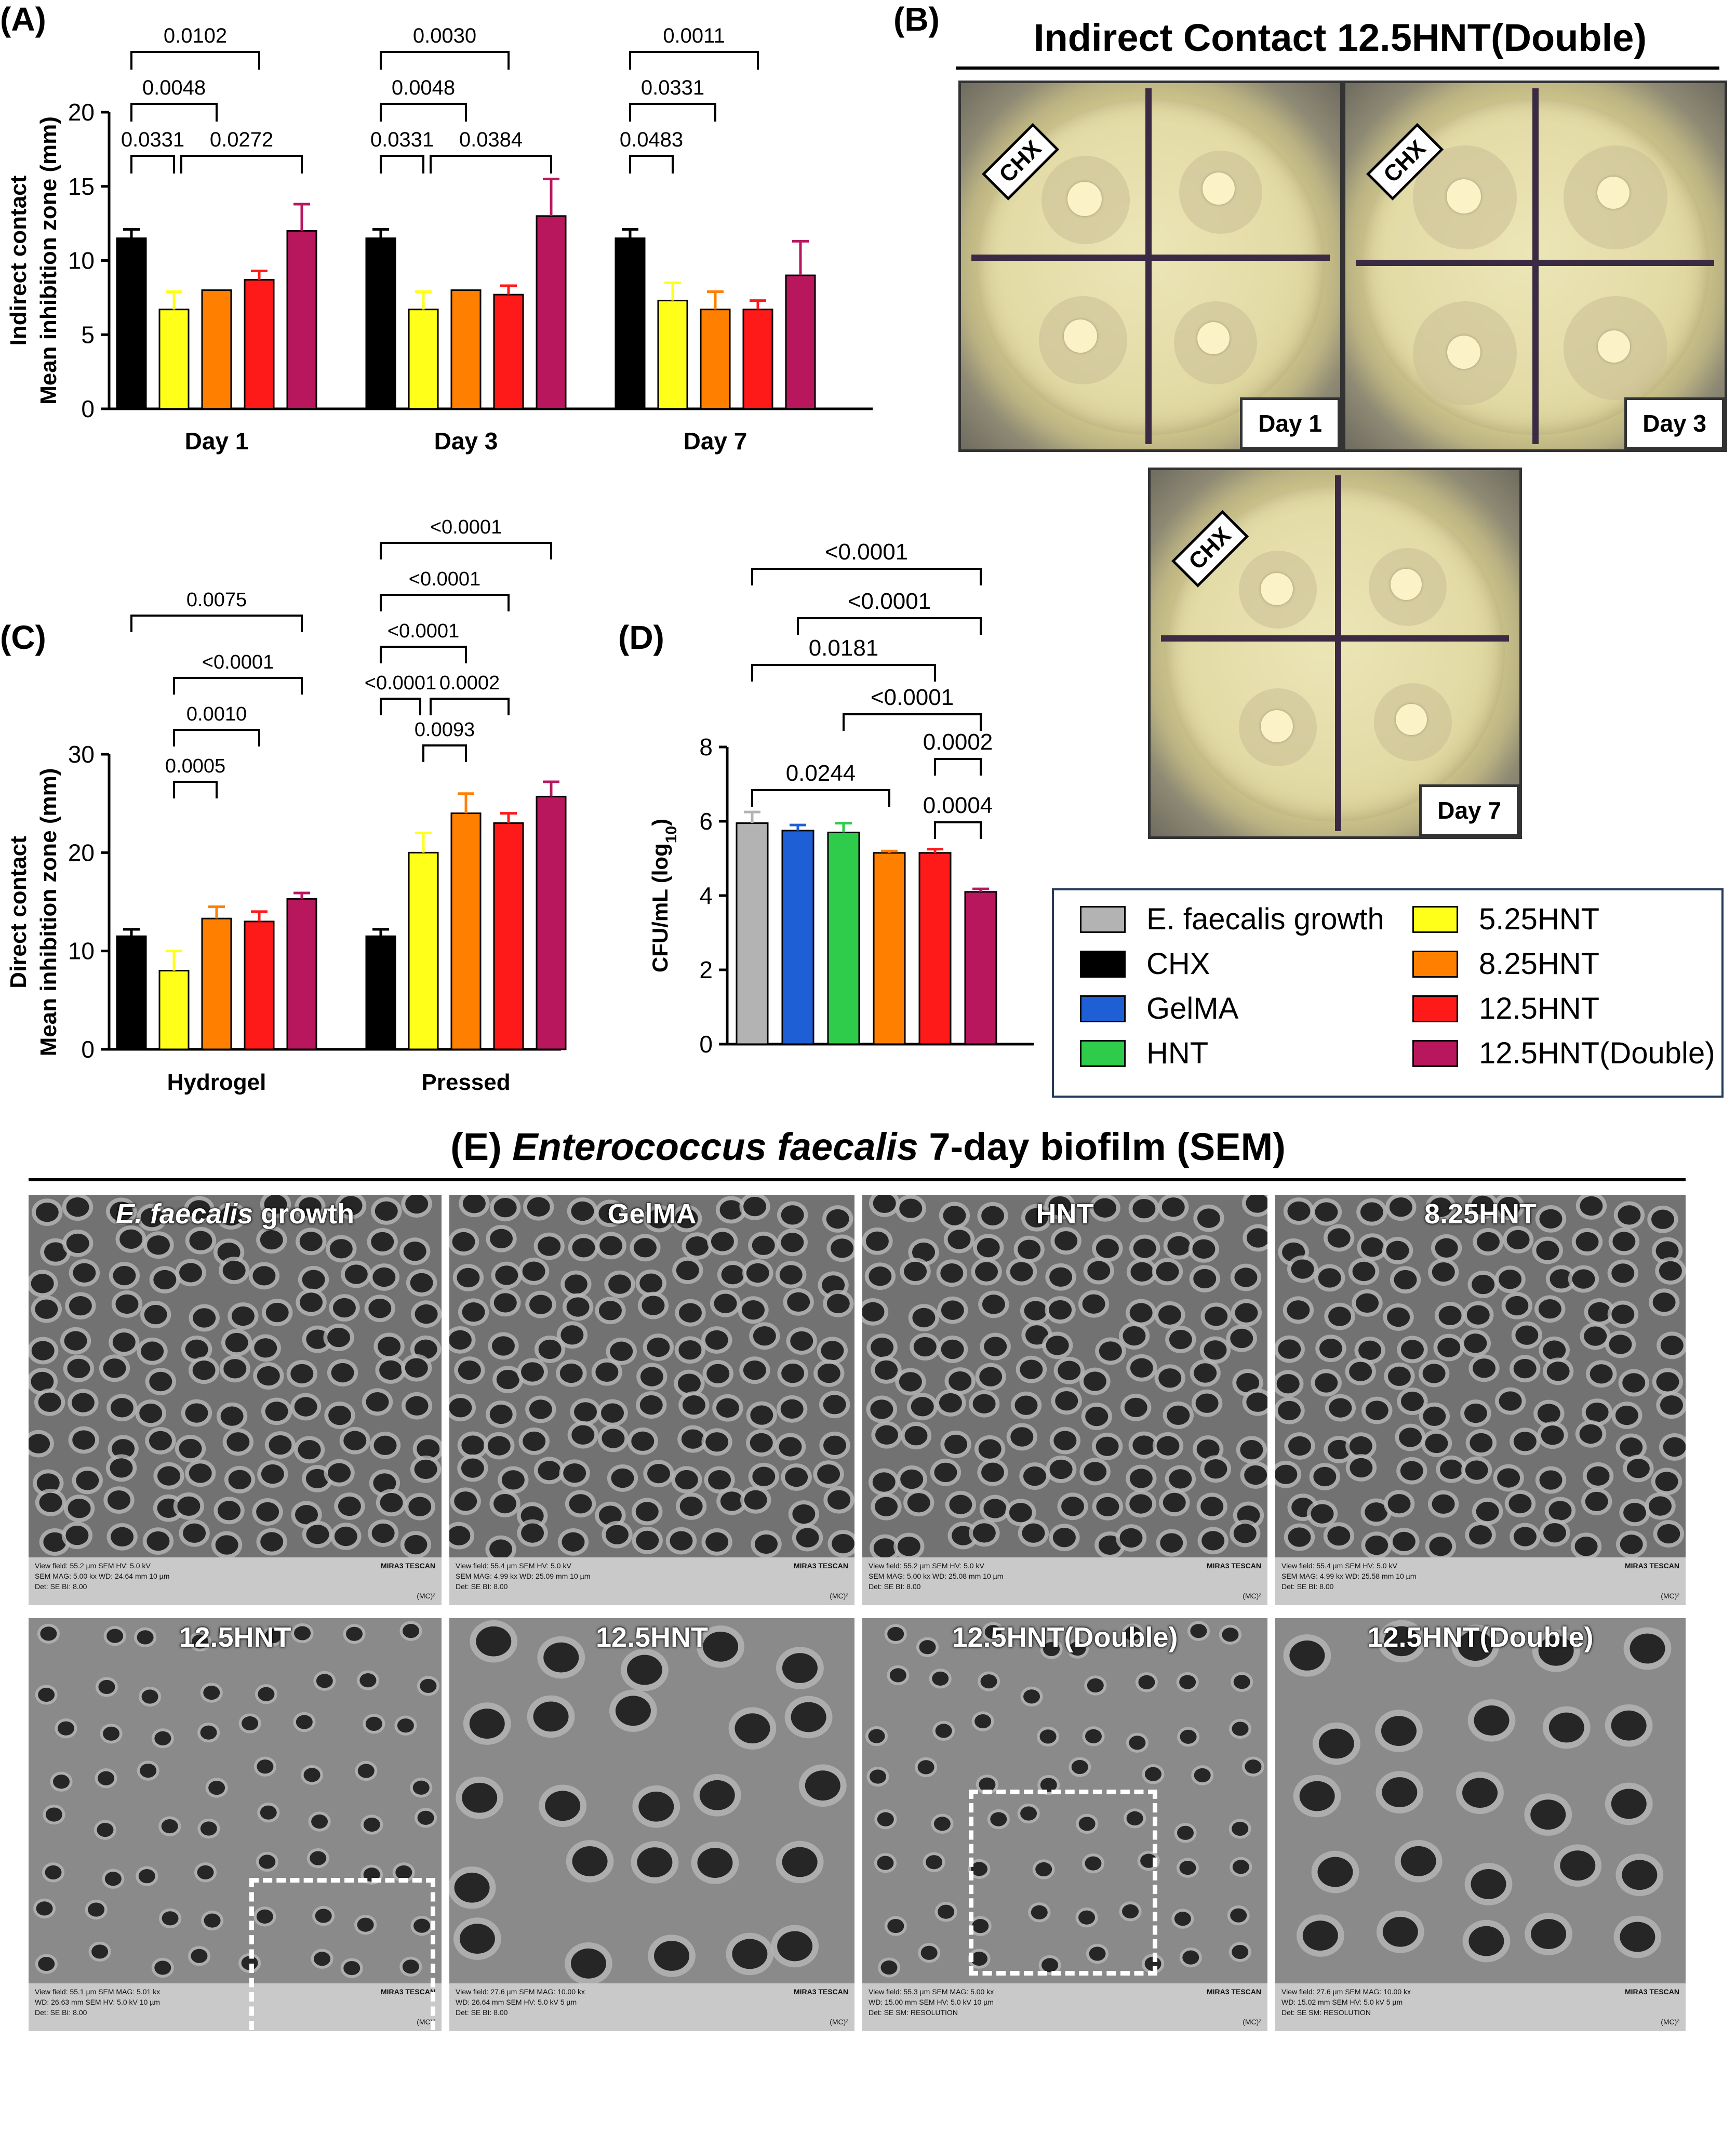  Describe the element at coordinates (1145, 963) in the screenshot. I see `legend-item: CHX` at that location.